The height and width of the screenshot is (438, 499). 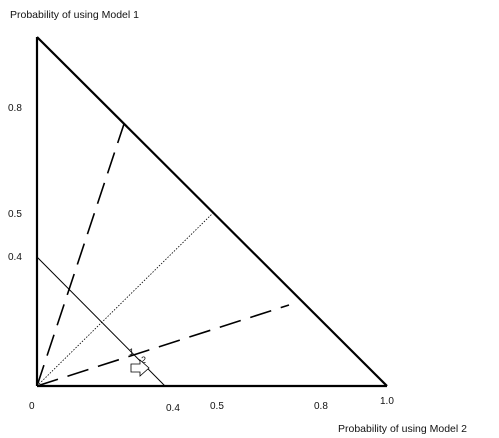 I want to click on dotted-median-line, so click(x=125, y=299).